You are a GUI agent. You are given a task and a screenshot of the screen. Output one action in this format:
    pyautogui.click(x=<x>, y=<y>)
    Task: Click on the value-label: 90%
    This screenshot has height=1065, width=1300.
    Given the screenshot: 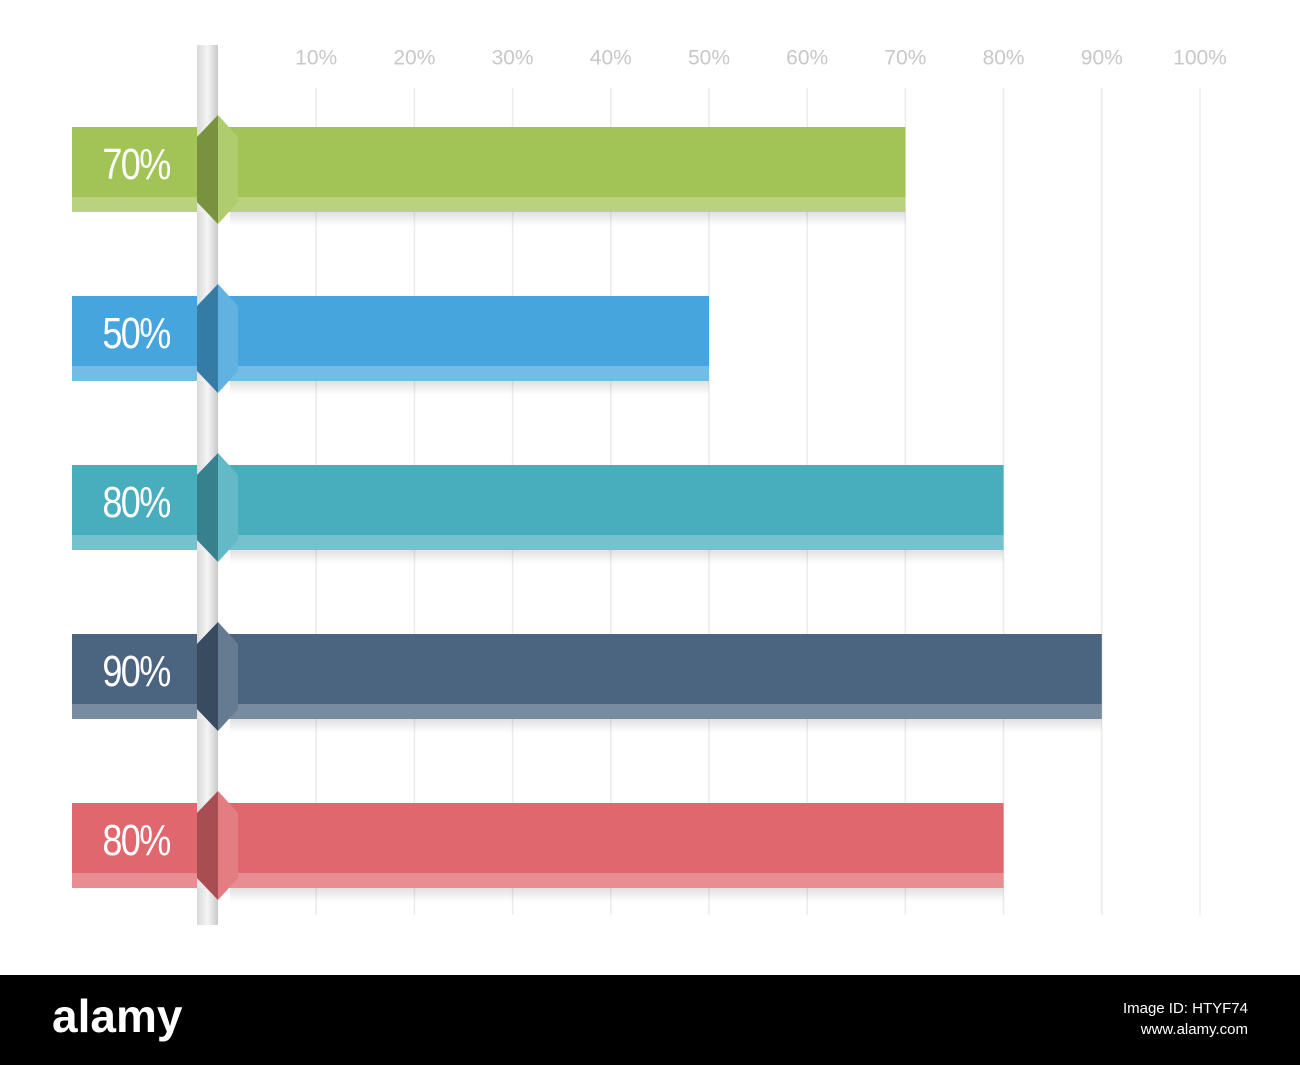 What is the action you would take?
    pyautogui.click(x=136, y=671)
    